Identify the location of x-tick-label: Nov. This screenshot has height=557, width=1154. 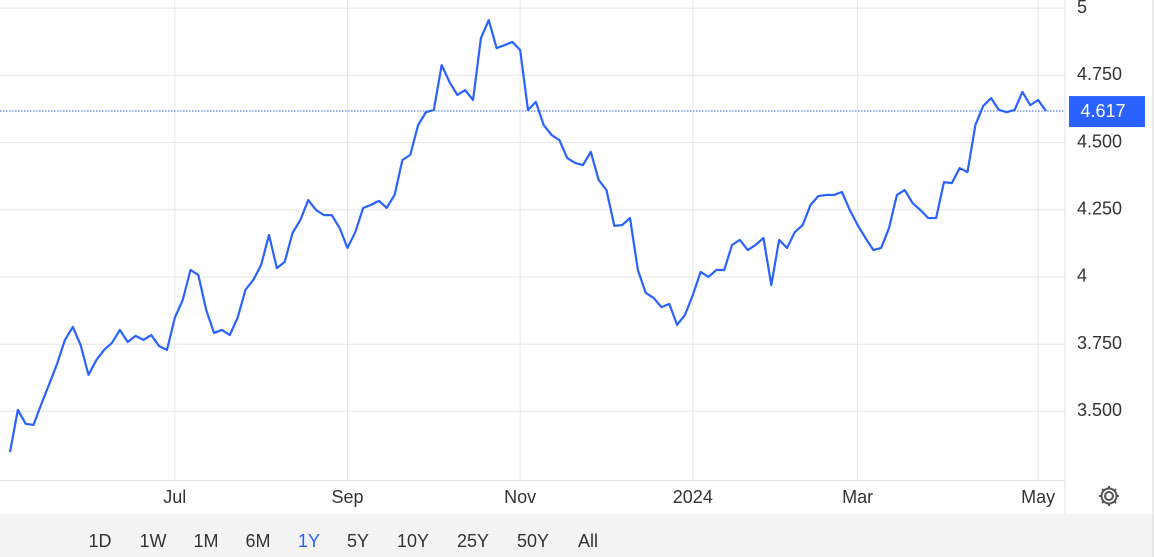
(520, 497).